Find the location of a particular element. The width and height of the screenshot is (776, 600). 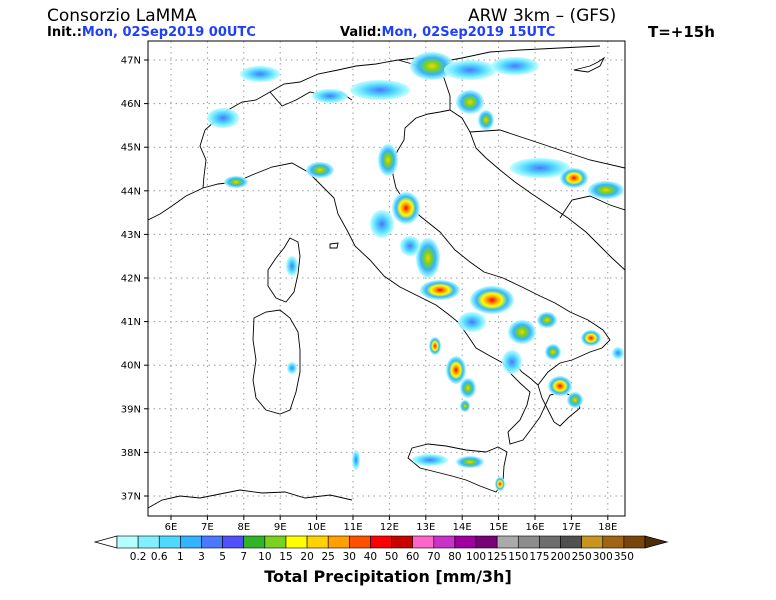

init-label: Init.: is located at coordinates (64, 32).